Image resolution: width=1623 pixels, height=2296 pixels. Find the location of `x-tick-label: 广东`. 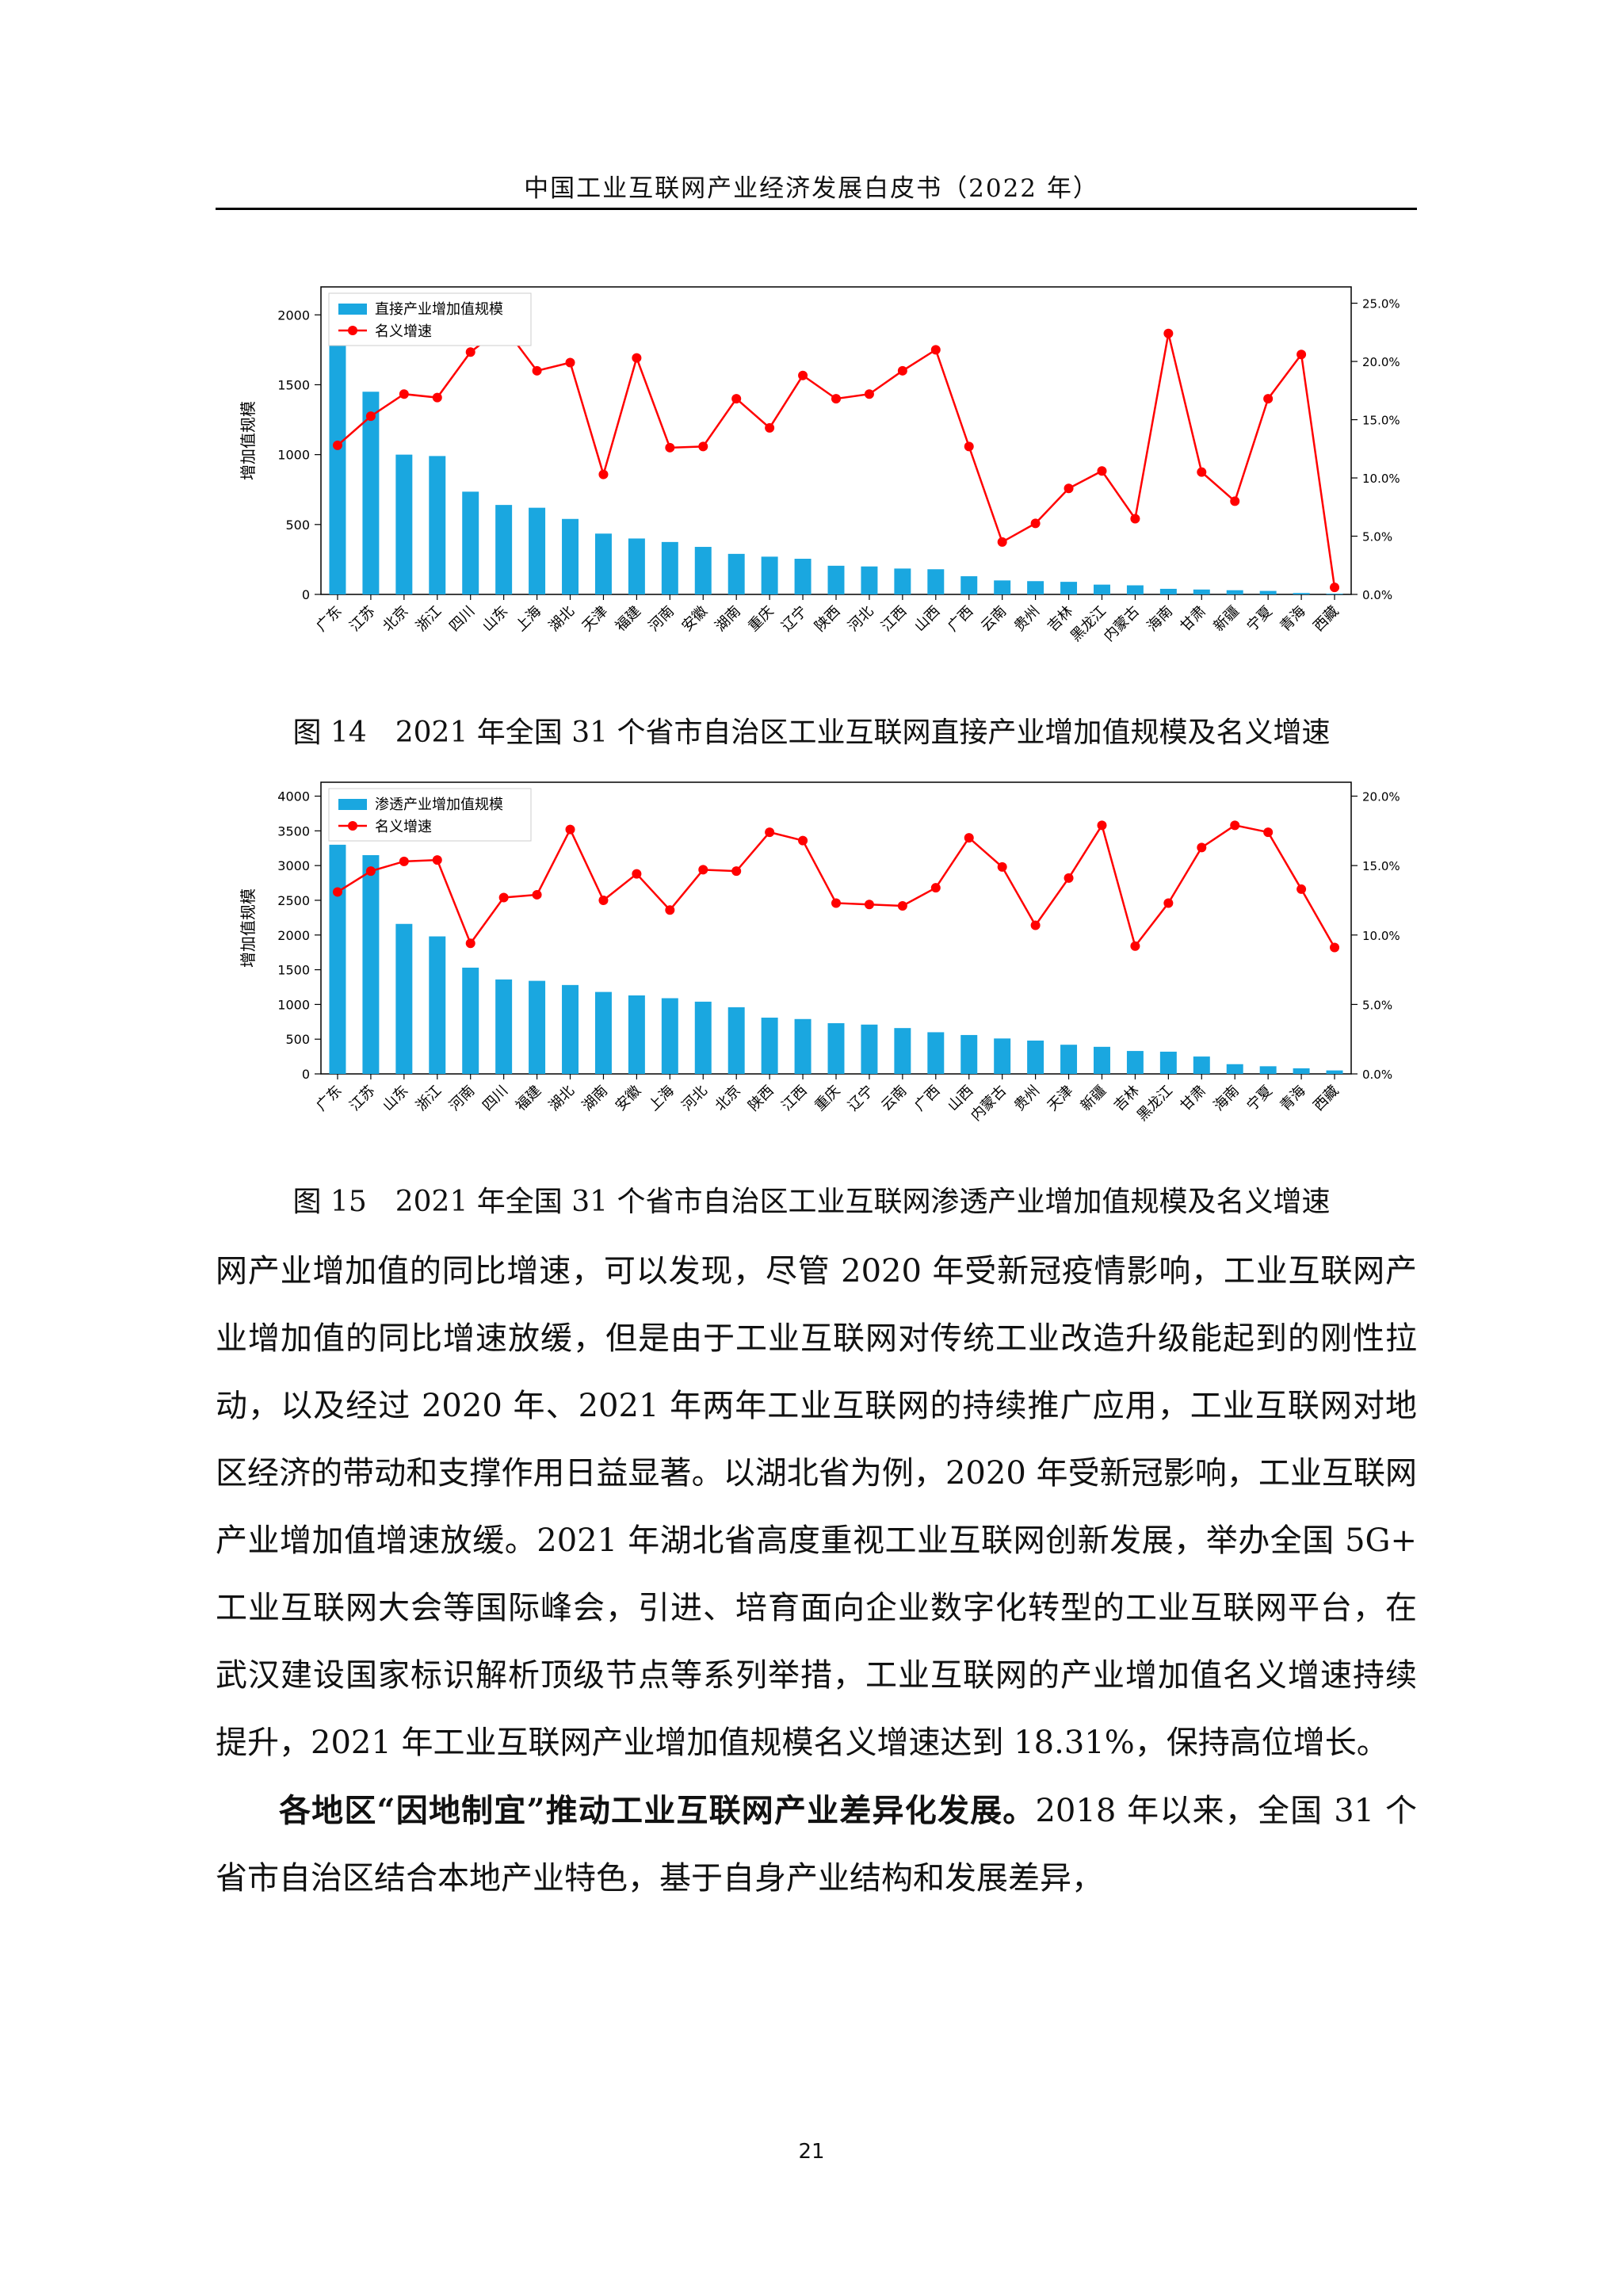

x-tick-label: 广东 is located at coordinates (329, 619).